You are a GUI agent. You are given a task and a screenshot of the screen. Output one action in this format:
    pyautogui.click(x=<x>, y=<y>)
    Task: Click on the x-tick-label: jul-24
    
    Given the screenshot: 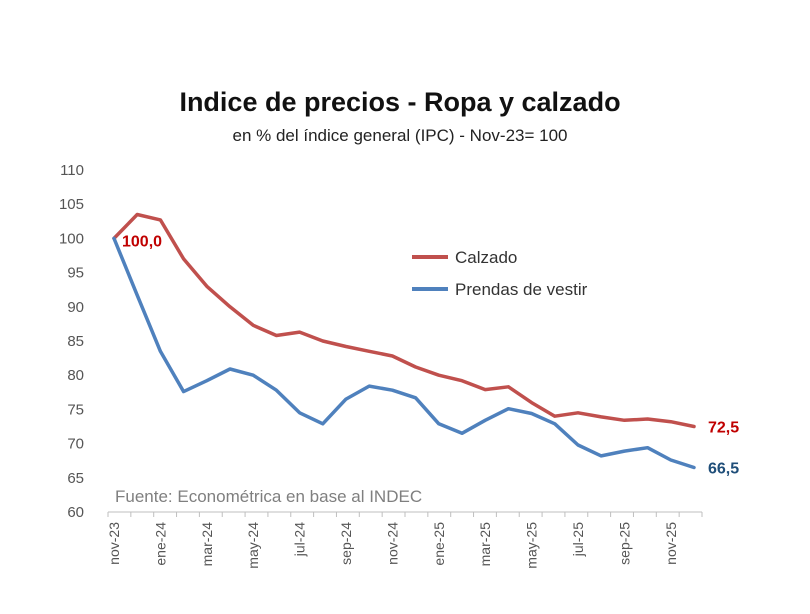 What is the action you would take?
    pyautogui.click(x=300, y=539)
    